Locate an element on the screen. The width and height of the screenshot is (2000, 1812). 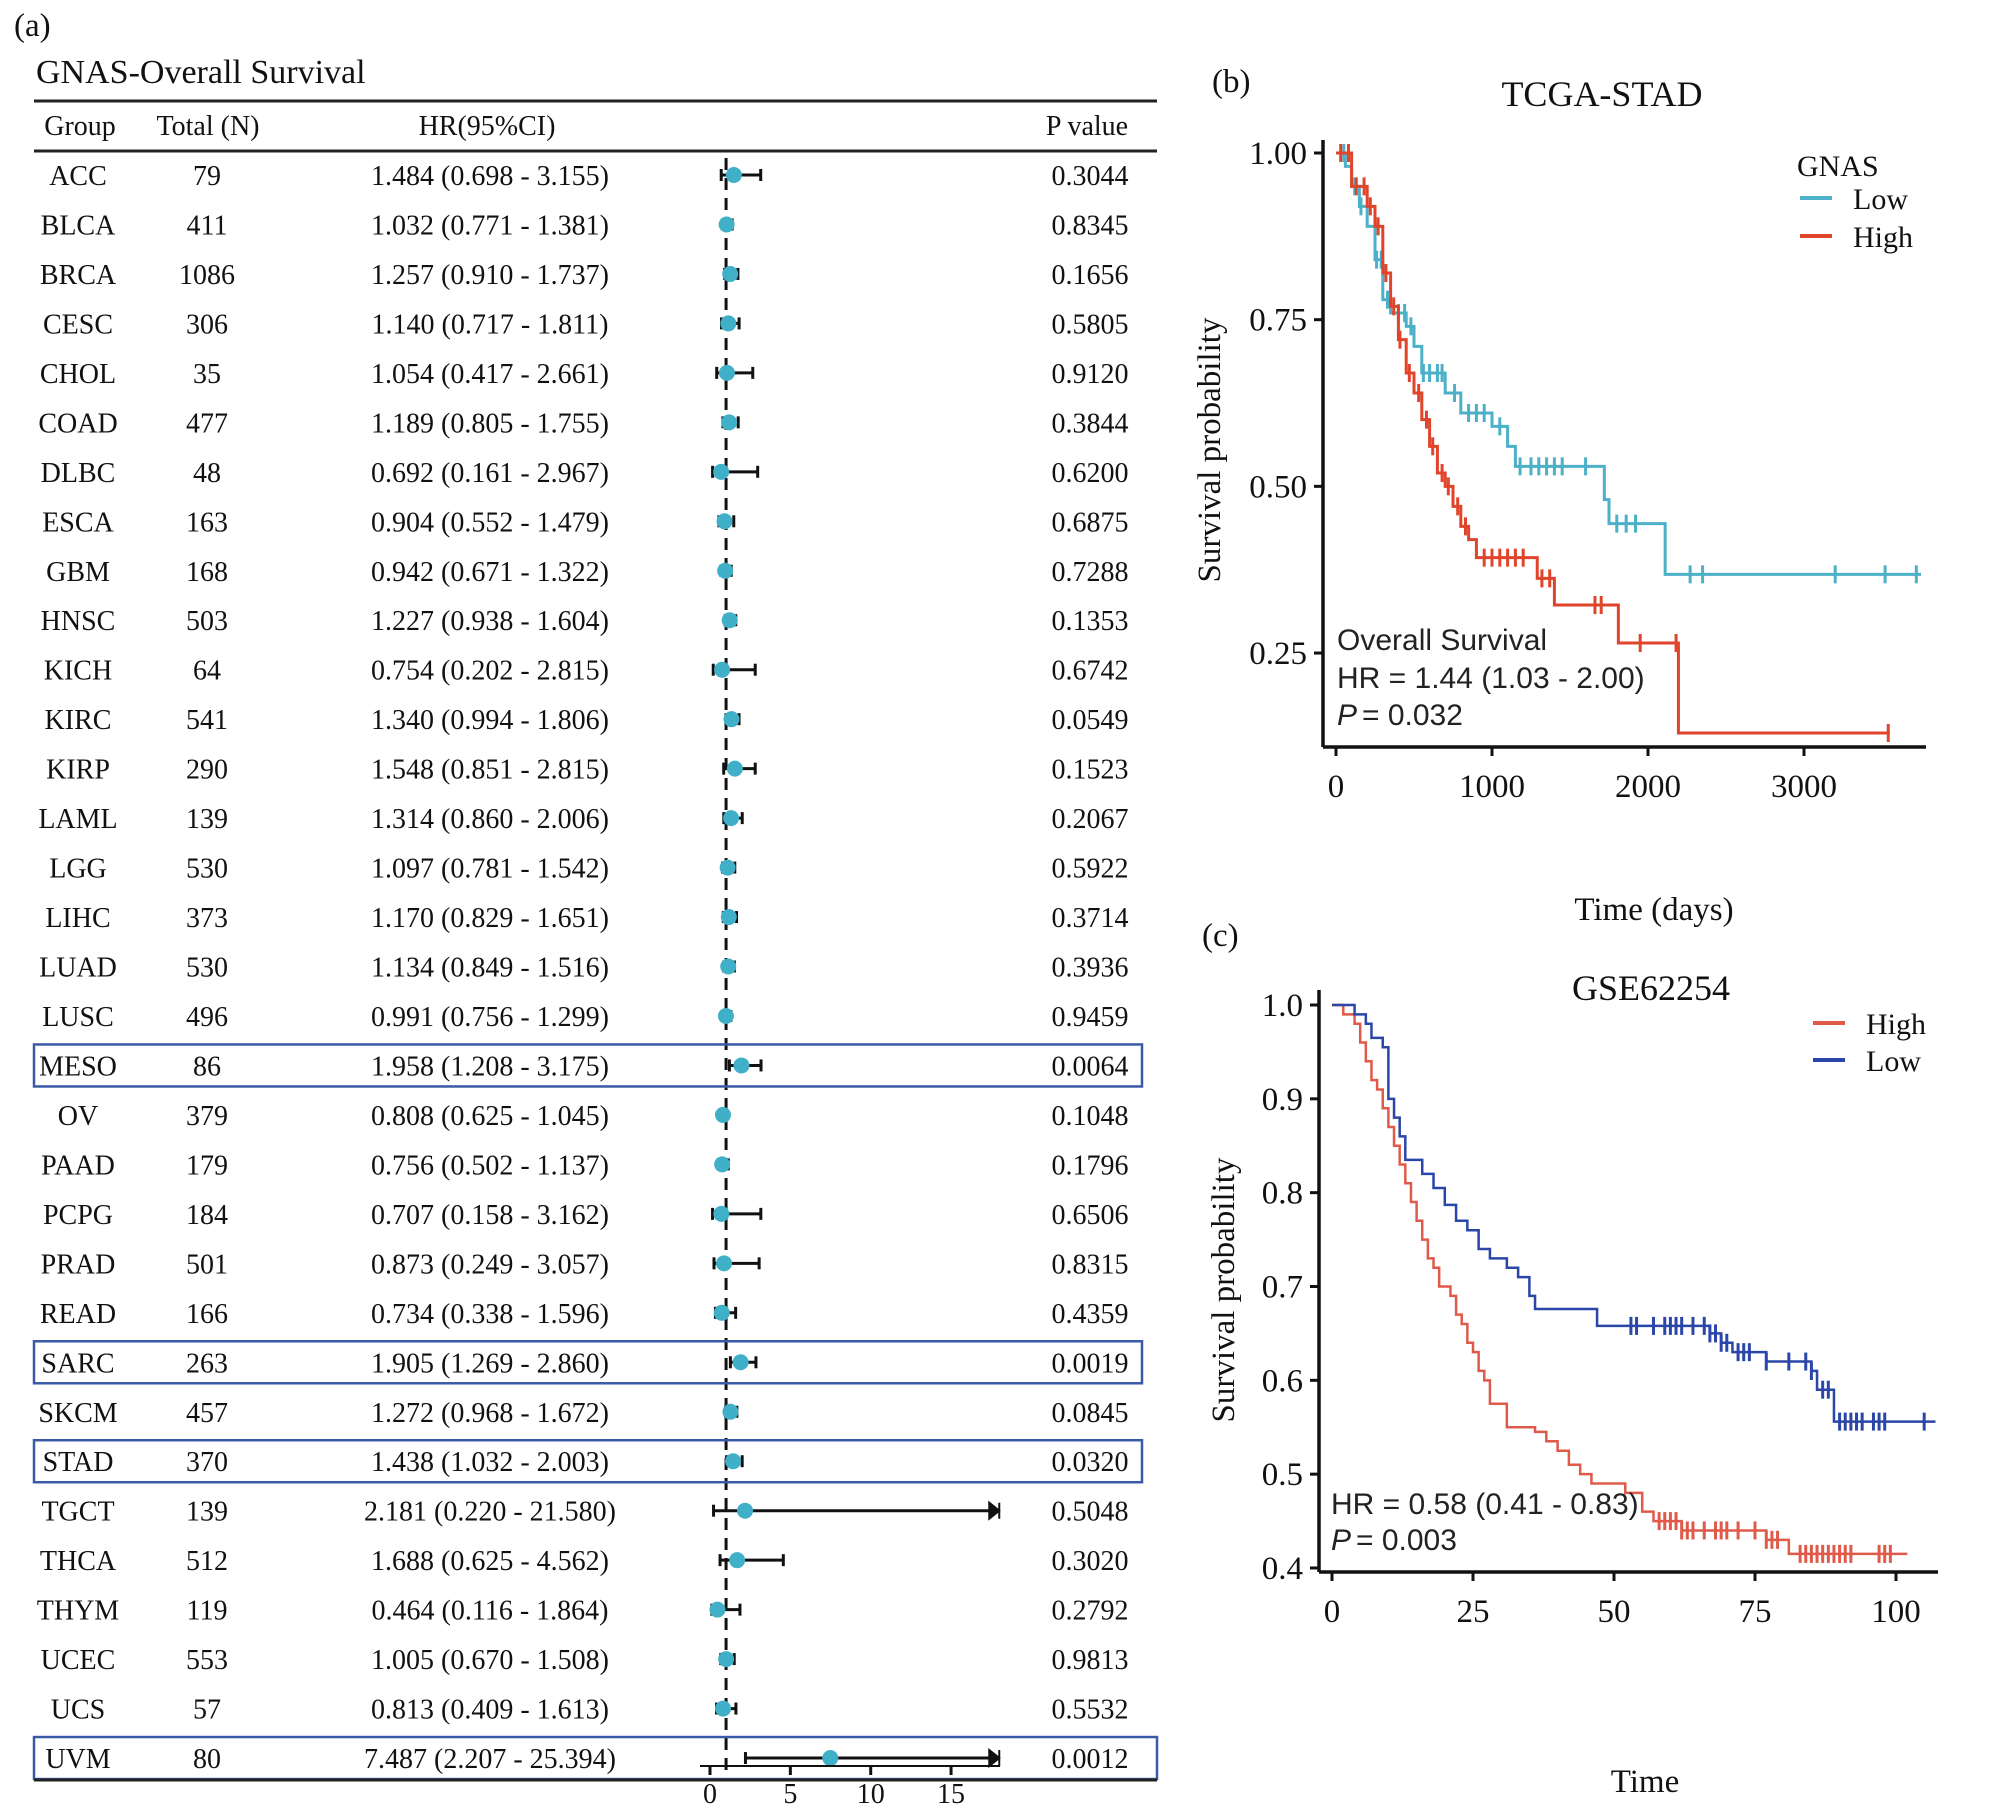
group-label: MESO is located at coordinates (78, 1066).